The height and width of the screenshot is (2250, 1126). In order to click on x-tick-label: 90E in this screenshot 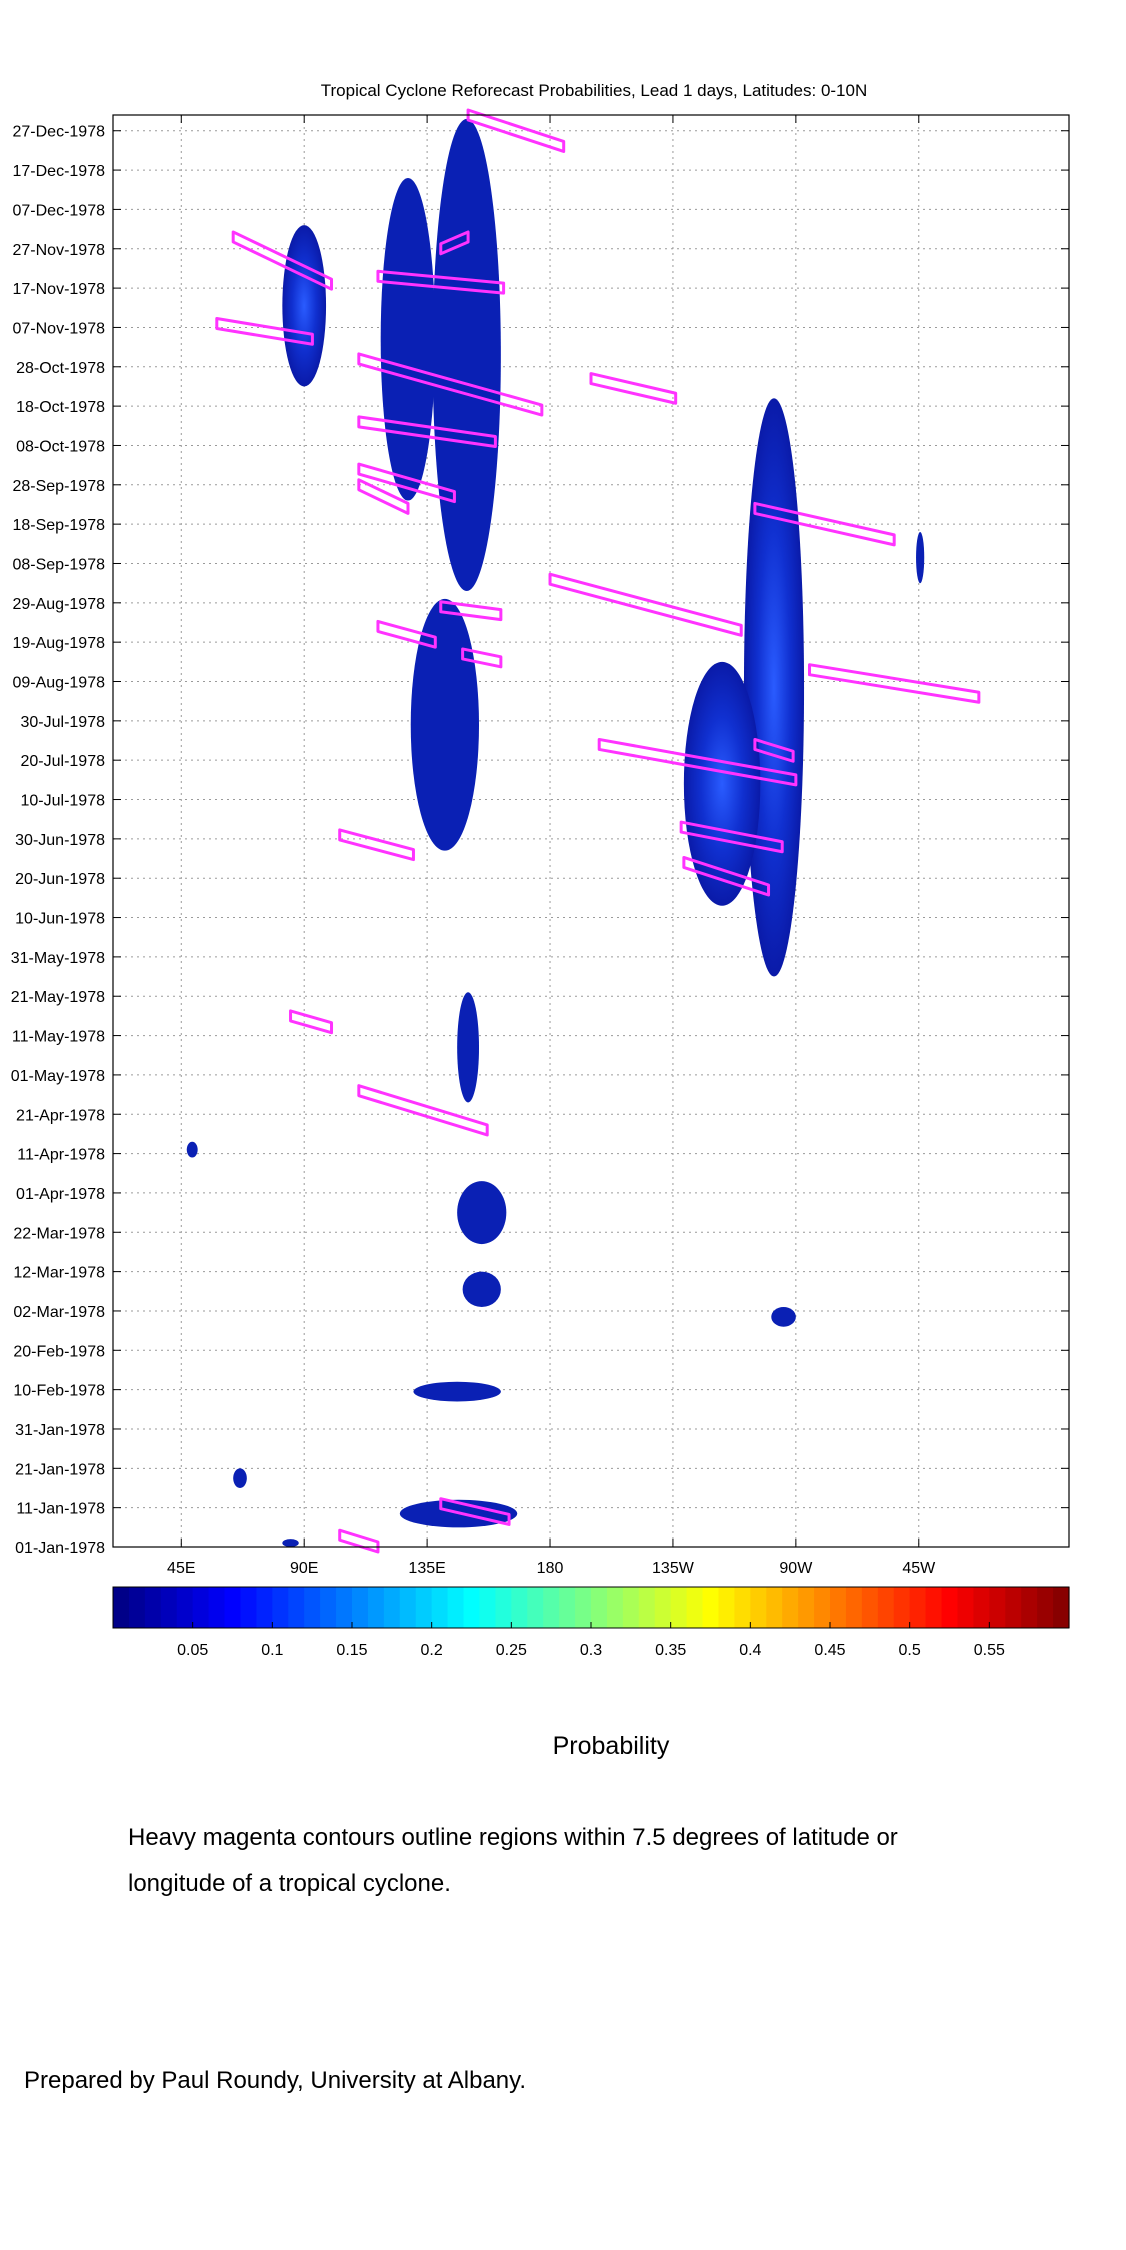, I will do `click(304, 1568)`.